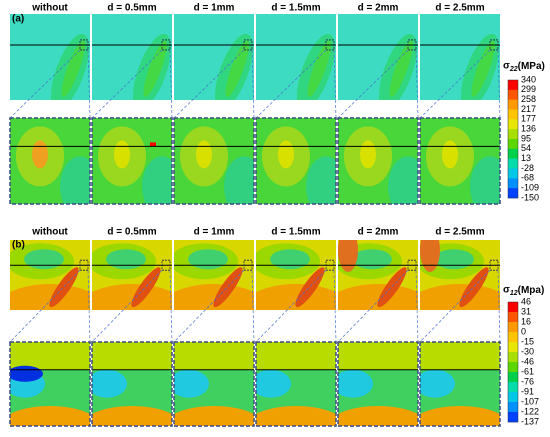  What do you see at coordinates (526, 301) in the screenshot?
I see `colorbar-tick-label: 46` at bounding box center [526, 301].